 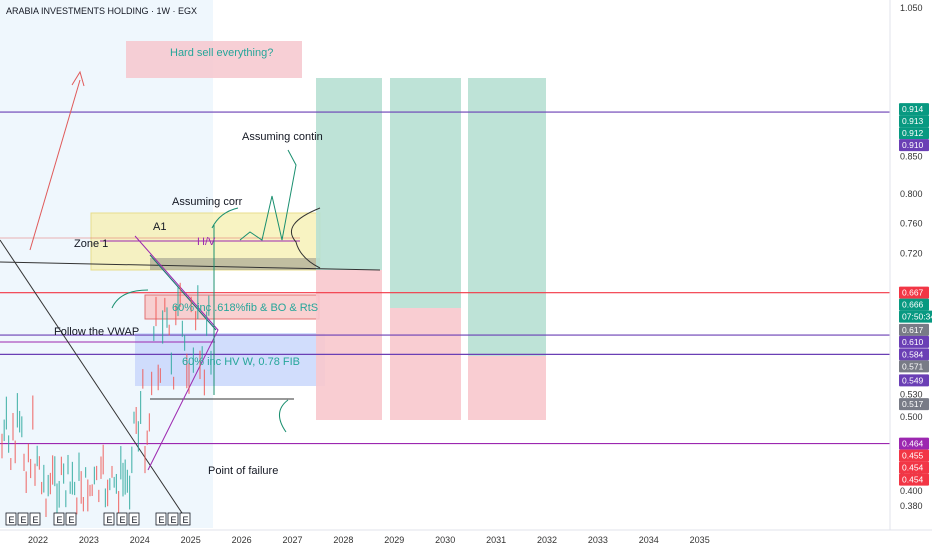 What do you see at coordinates (38, 540) in the screenshot?
I see `x-tick-label: 2022` at bounding box center [38, 540].